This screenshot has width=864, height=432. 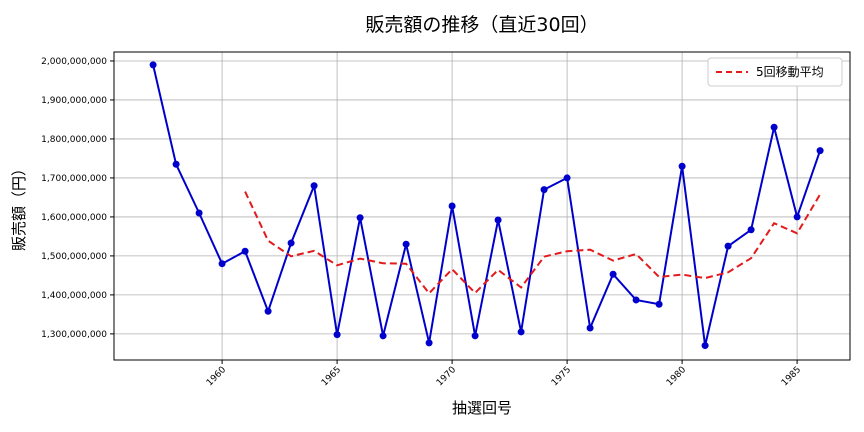 I want to click on legend: 5回移動平均, so click(x=775, y=72).